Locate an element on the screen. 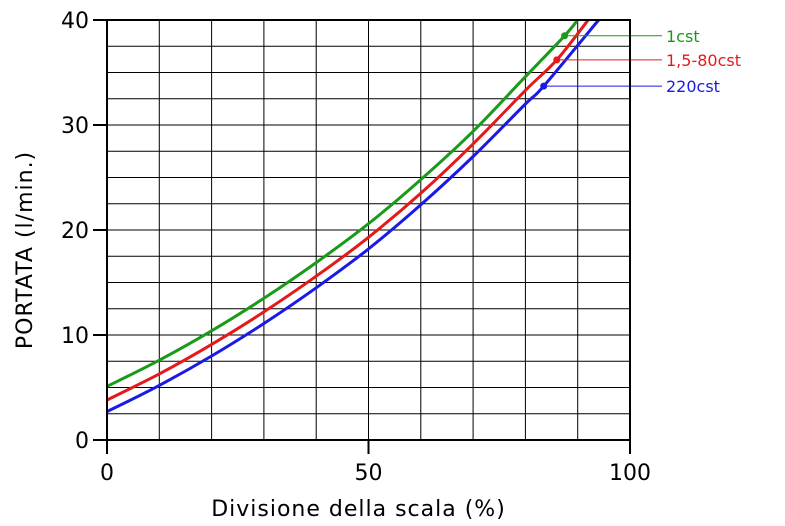  x-tick-label: 100 is located at coordinates (630, 473).